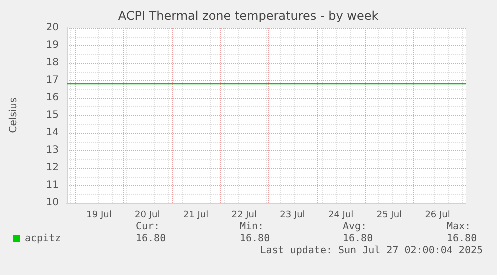 The height and width of the screenshot is (275, 497). Describe the element at coordinates (372, 251) in the screenshot. I see `text: Last update: Sun Jul 27 02:00:04 2025` at that location.